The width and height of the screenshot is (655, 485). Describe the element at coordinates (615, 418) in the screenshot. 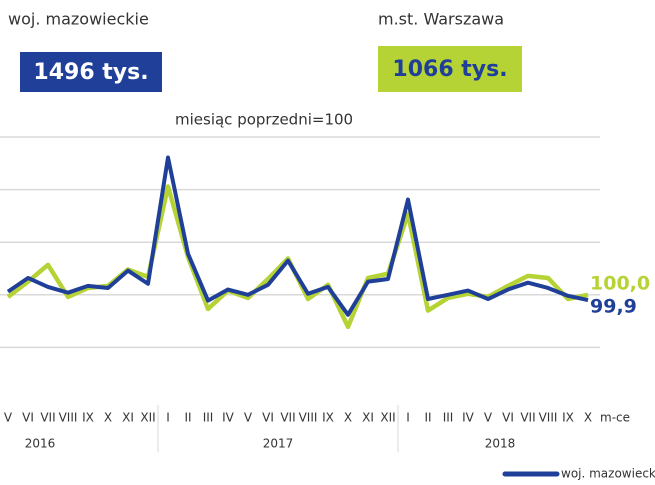

I see `x-axis-label: m-ce` at that location.